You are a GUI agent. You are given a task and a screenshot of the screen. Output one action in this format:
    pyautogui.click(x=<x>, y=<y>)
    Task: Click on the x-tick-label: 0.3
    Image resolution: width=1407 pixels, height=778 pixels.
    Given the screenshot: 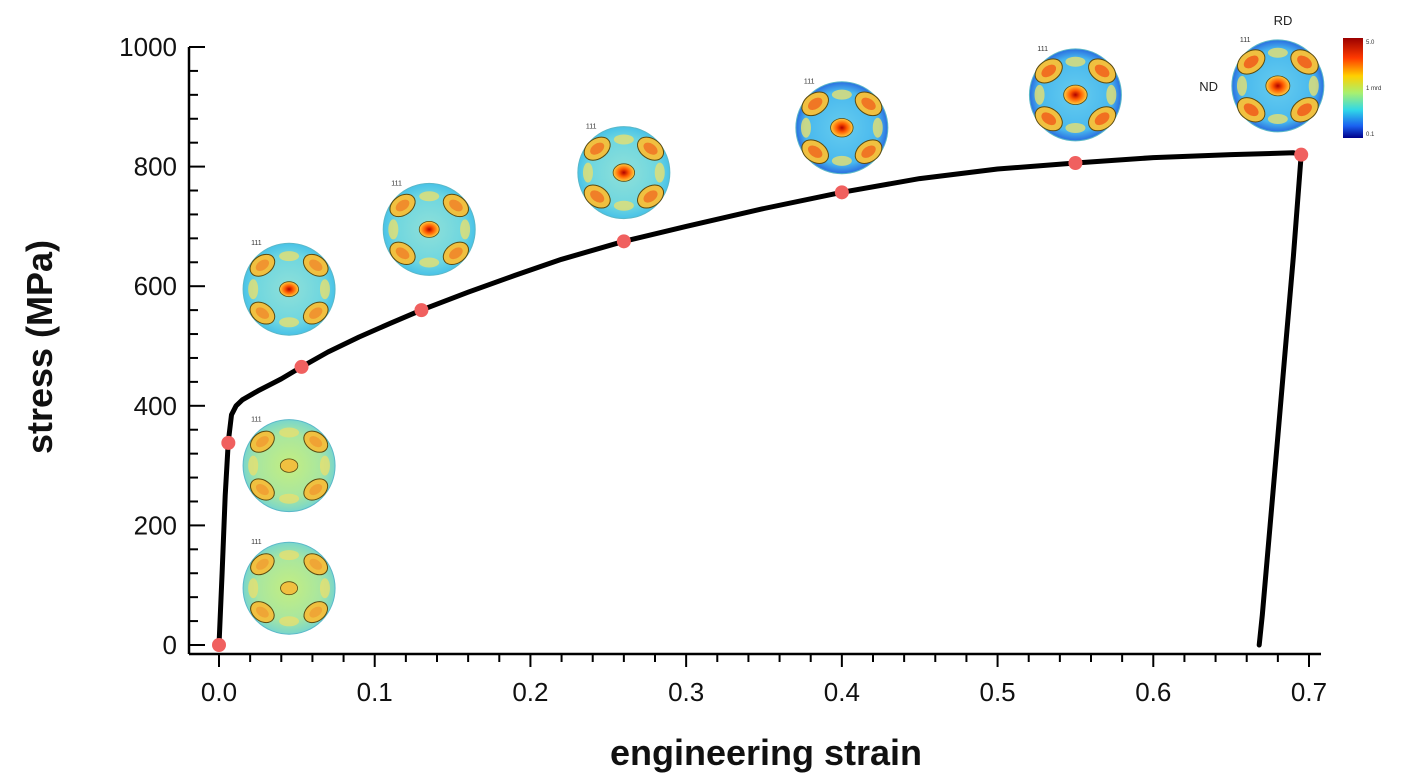 What is the action you would take?
    pyautogui.click(x=686, y=692)
    